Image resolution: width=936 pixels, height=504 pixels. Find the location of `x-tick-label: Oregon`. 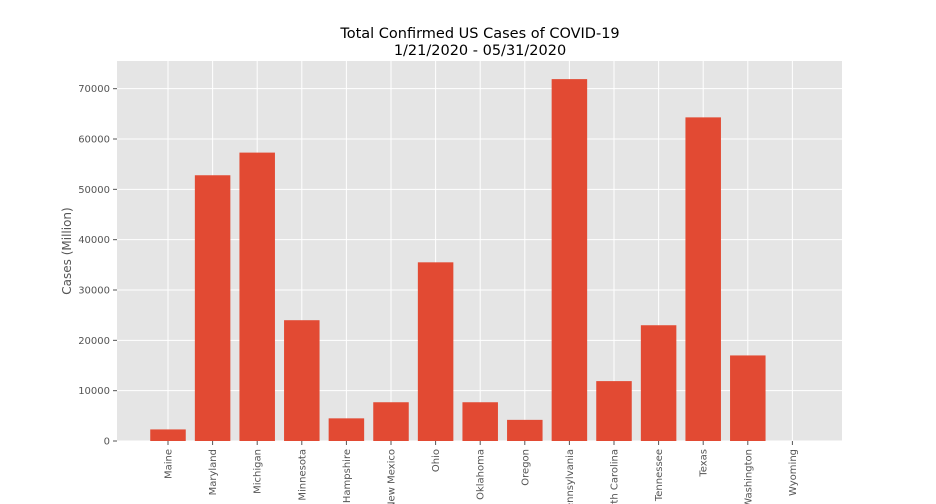

x-tick-label: Oregon is located at coordinates (525, 467).